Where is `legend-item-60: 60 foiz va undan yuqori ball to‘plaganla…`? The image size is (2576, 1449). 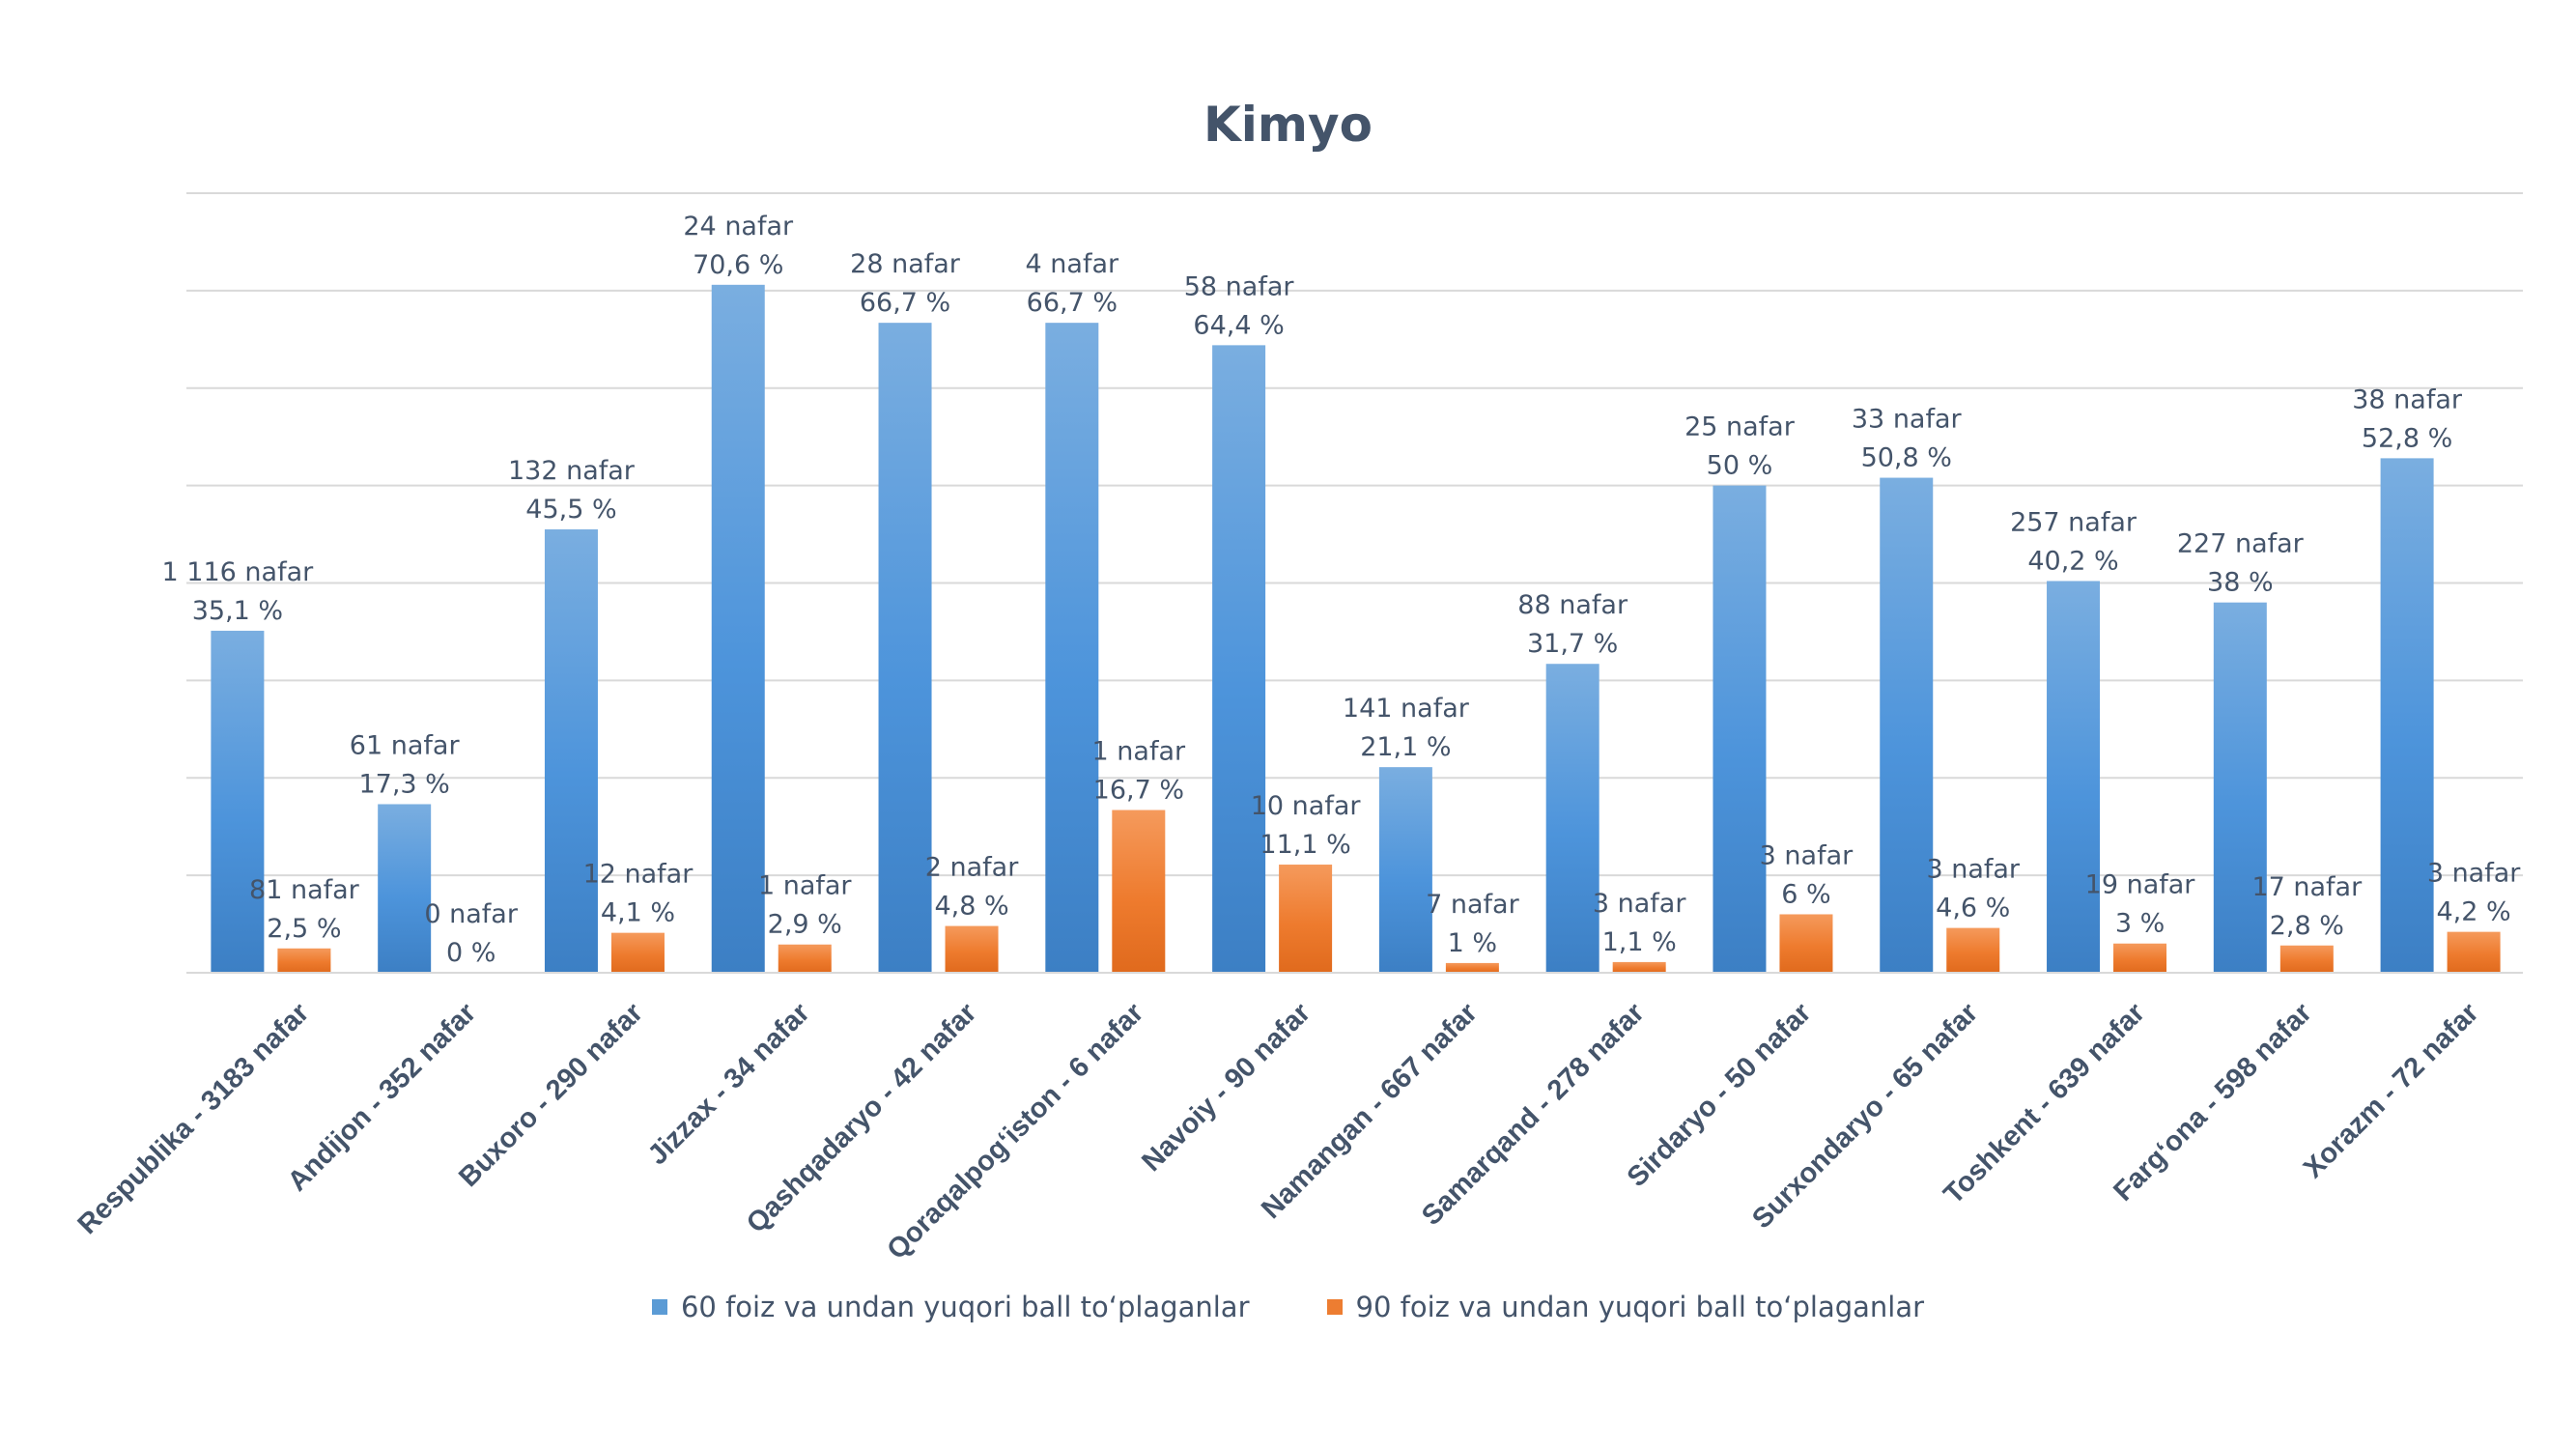 legend-item-60: 60 foiz va undan yuqori ball to‘plaganla… is located at coordinates (950, 1307).